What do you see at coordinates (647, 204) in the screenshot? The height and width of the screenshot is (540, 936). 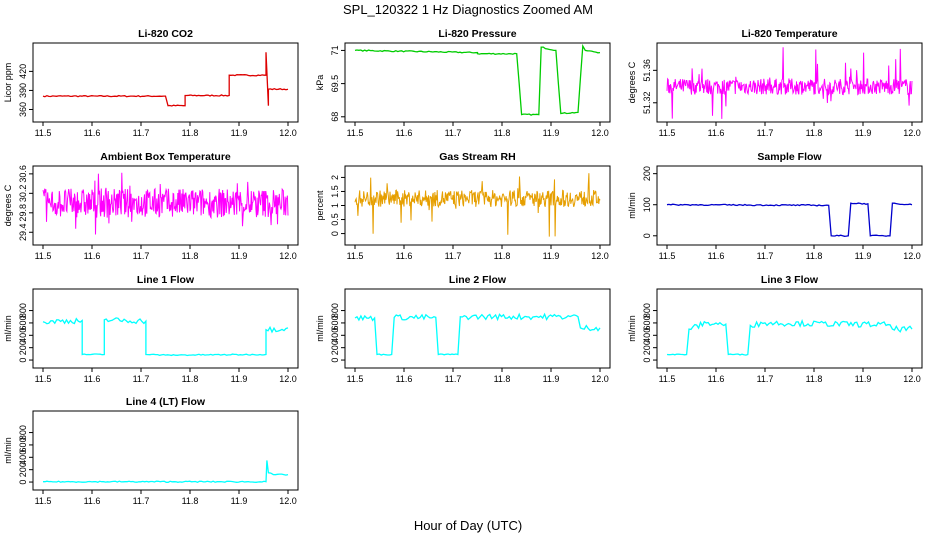 I see `y-tick-label: 100` at bounding box center [647, 204].